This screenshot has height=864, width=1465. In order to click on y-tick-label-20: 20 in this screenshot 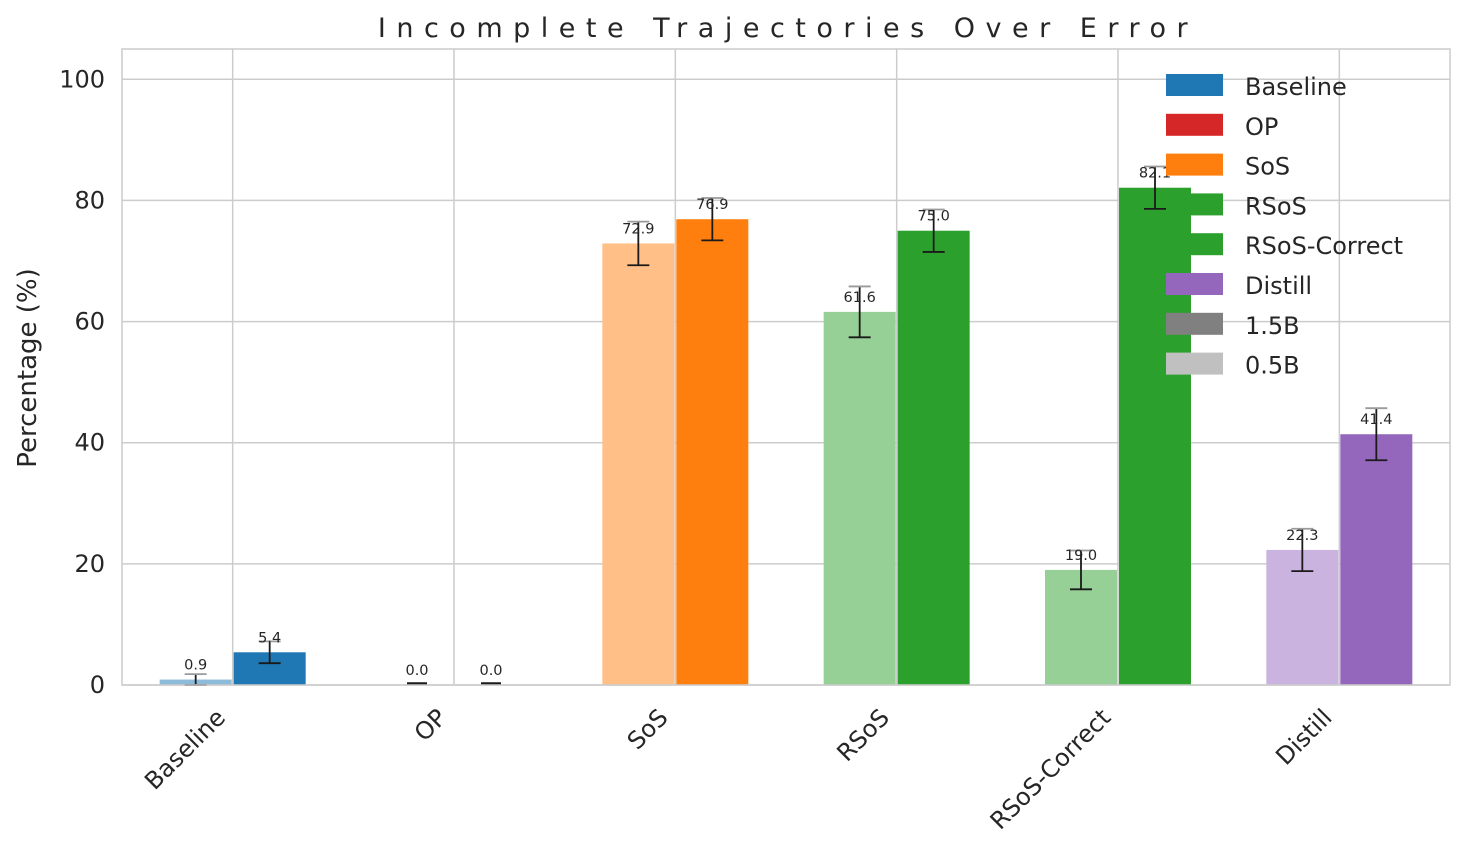, I will do `click(89, 564)`.